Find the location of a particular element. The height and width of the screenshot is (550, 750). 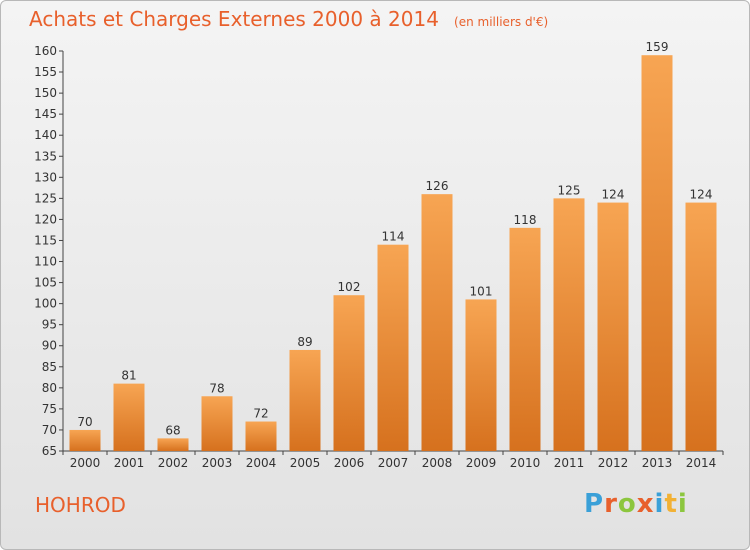

x-tick-label-2012: 2012 is located at coordinates (613, 463).